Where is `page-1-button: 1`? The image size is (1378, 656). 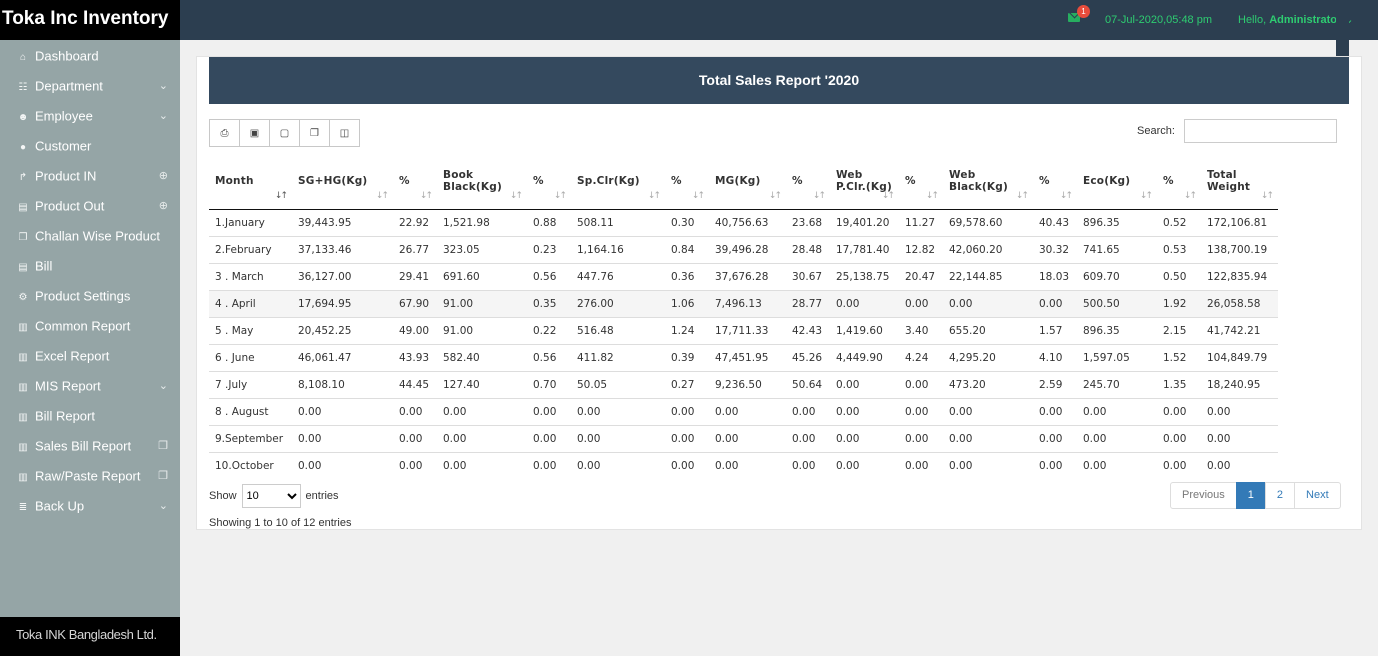
page-1-button: 1 is located at coordinates (1250, 495).